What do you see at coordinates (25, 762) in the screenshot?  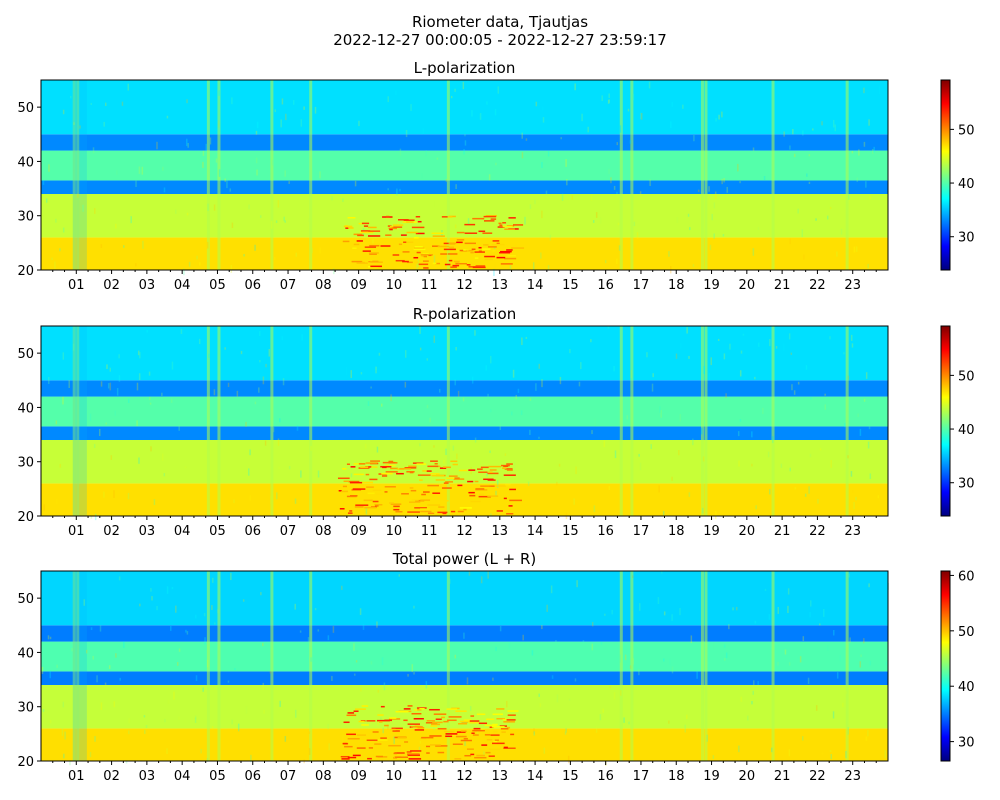 I see `y-tick-label: 20` at bounding box center [25, 762].